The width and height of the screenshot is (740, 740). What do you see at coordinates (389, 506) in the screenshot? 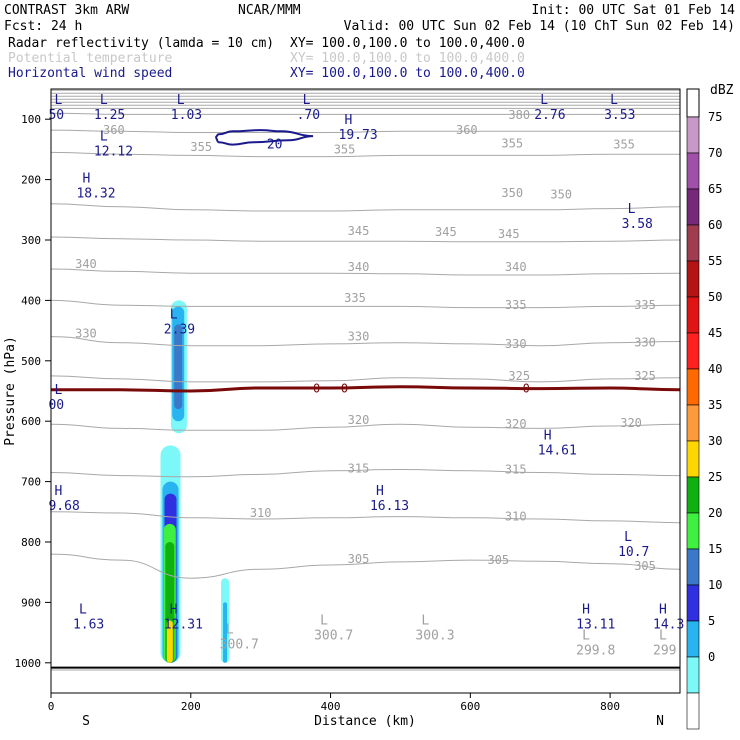
I see `extremum-value: 16.13` at bounding box center [389, 506].